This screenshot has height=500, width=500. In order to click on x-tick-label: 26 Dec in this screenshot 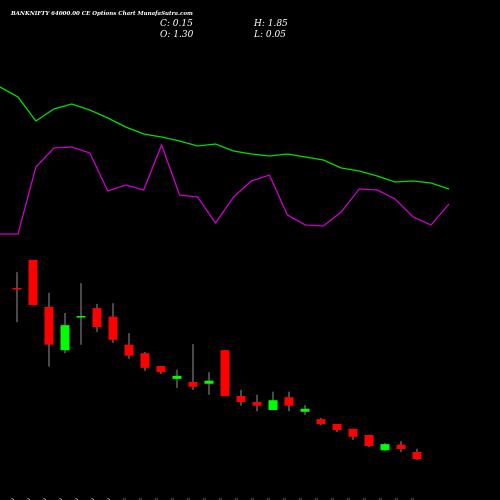, I will do `click(381, 499)`.